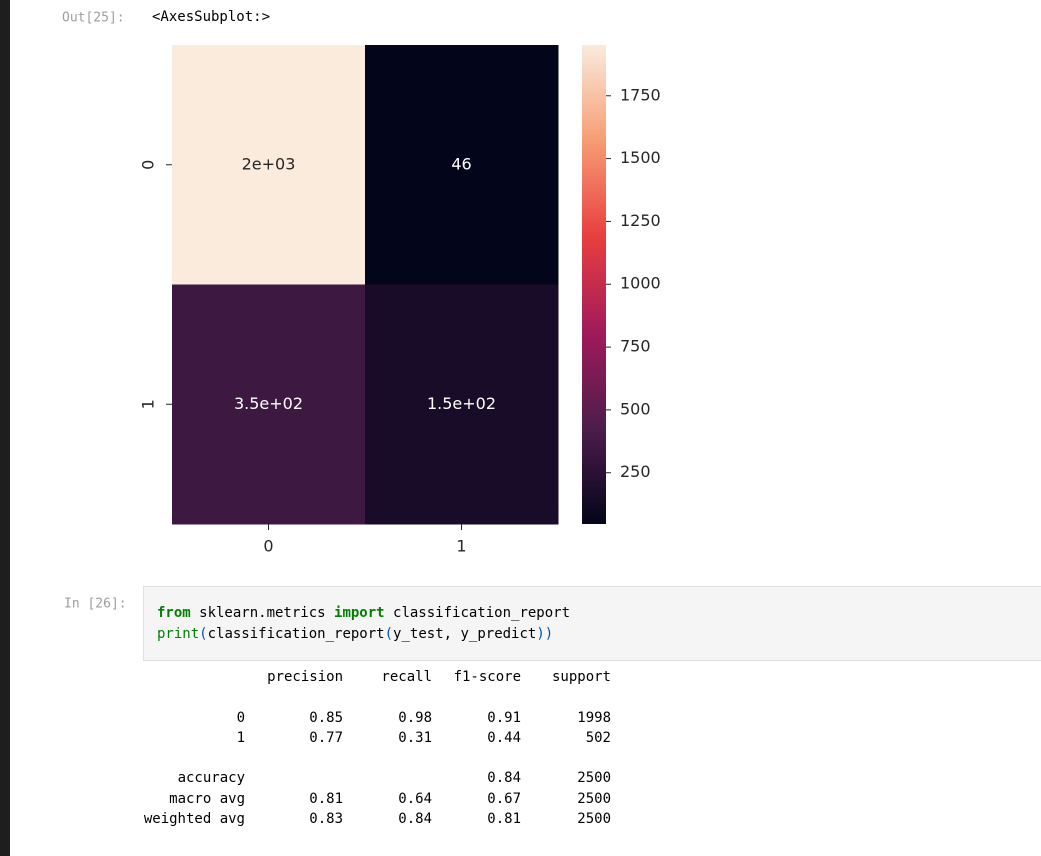 Image resolution: width=1041 pixels, height=856 pixels. I want to click on colorbar-tick-label: 1500, so click(640, 157).